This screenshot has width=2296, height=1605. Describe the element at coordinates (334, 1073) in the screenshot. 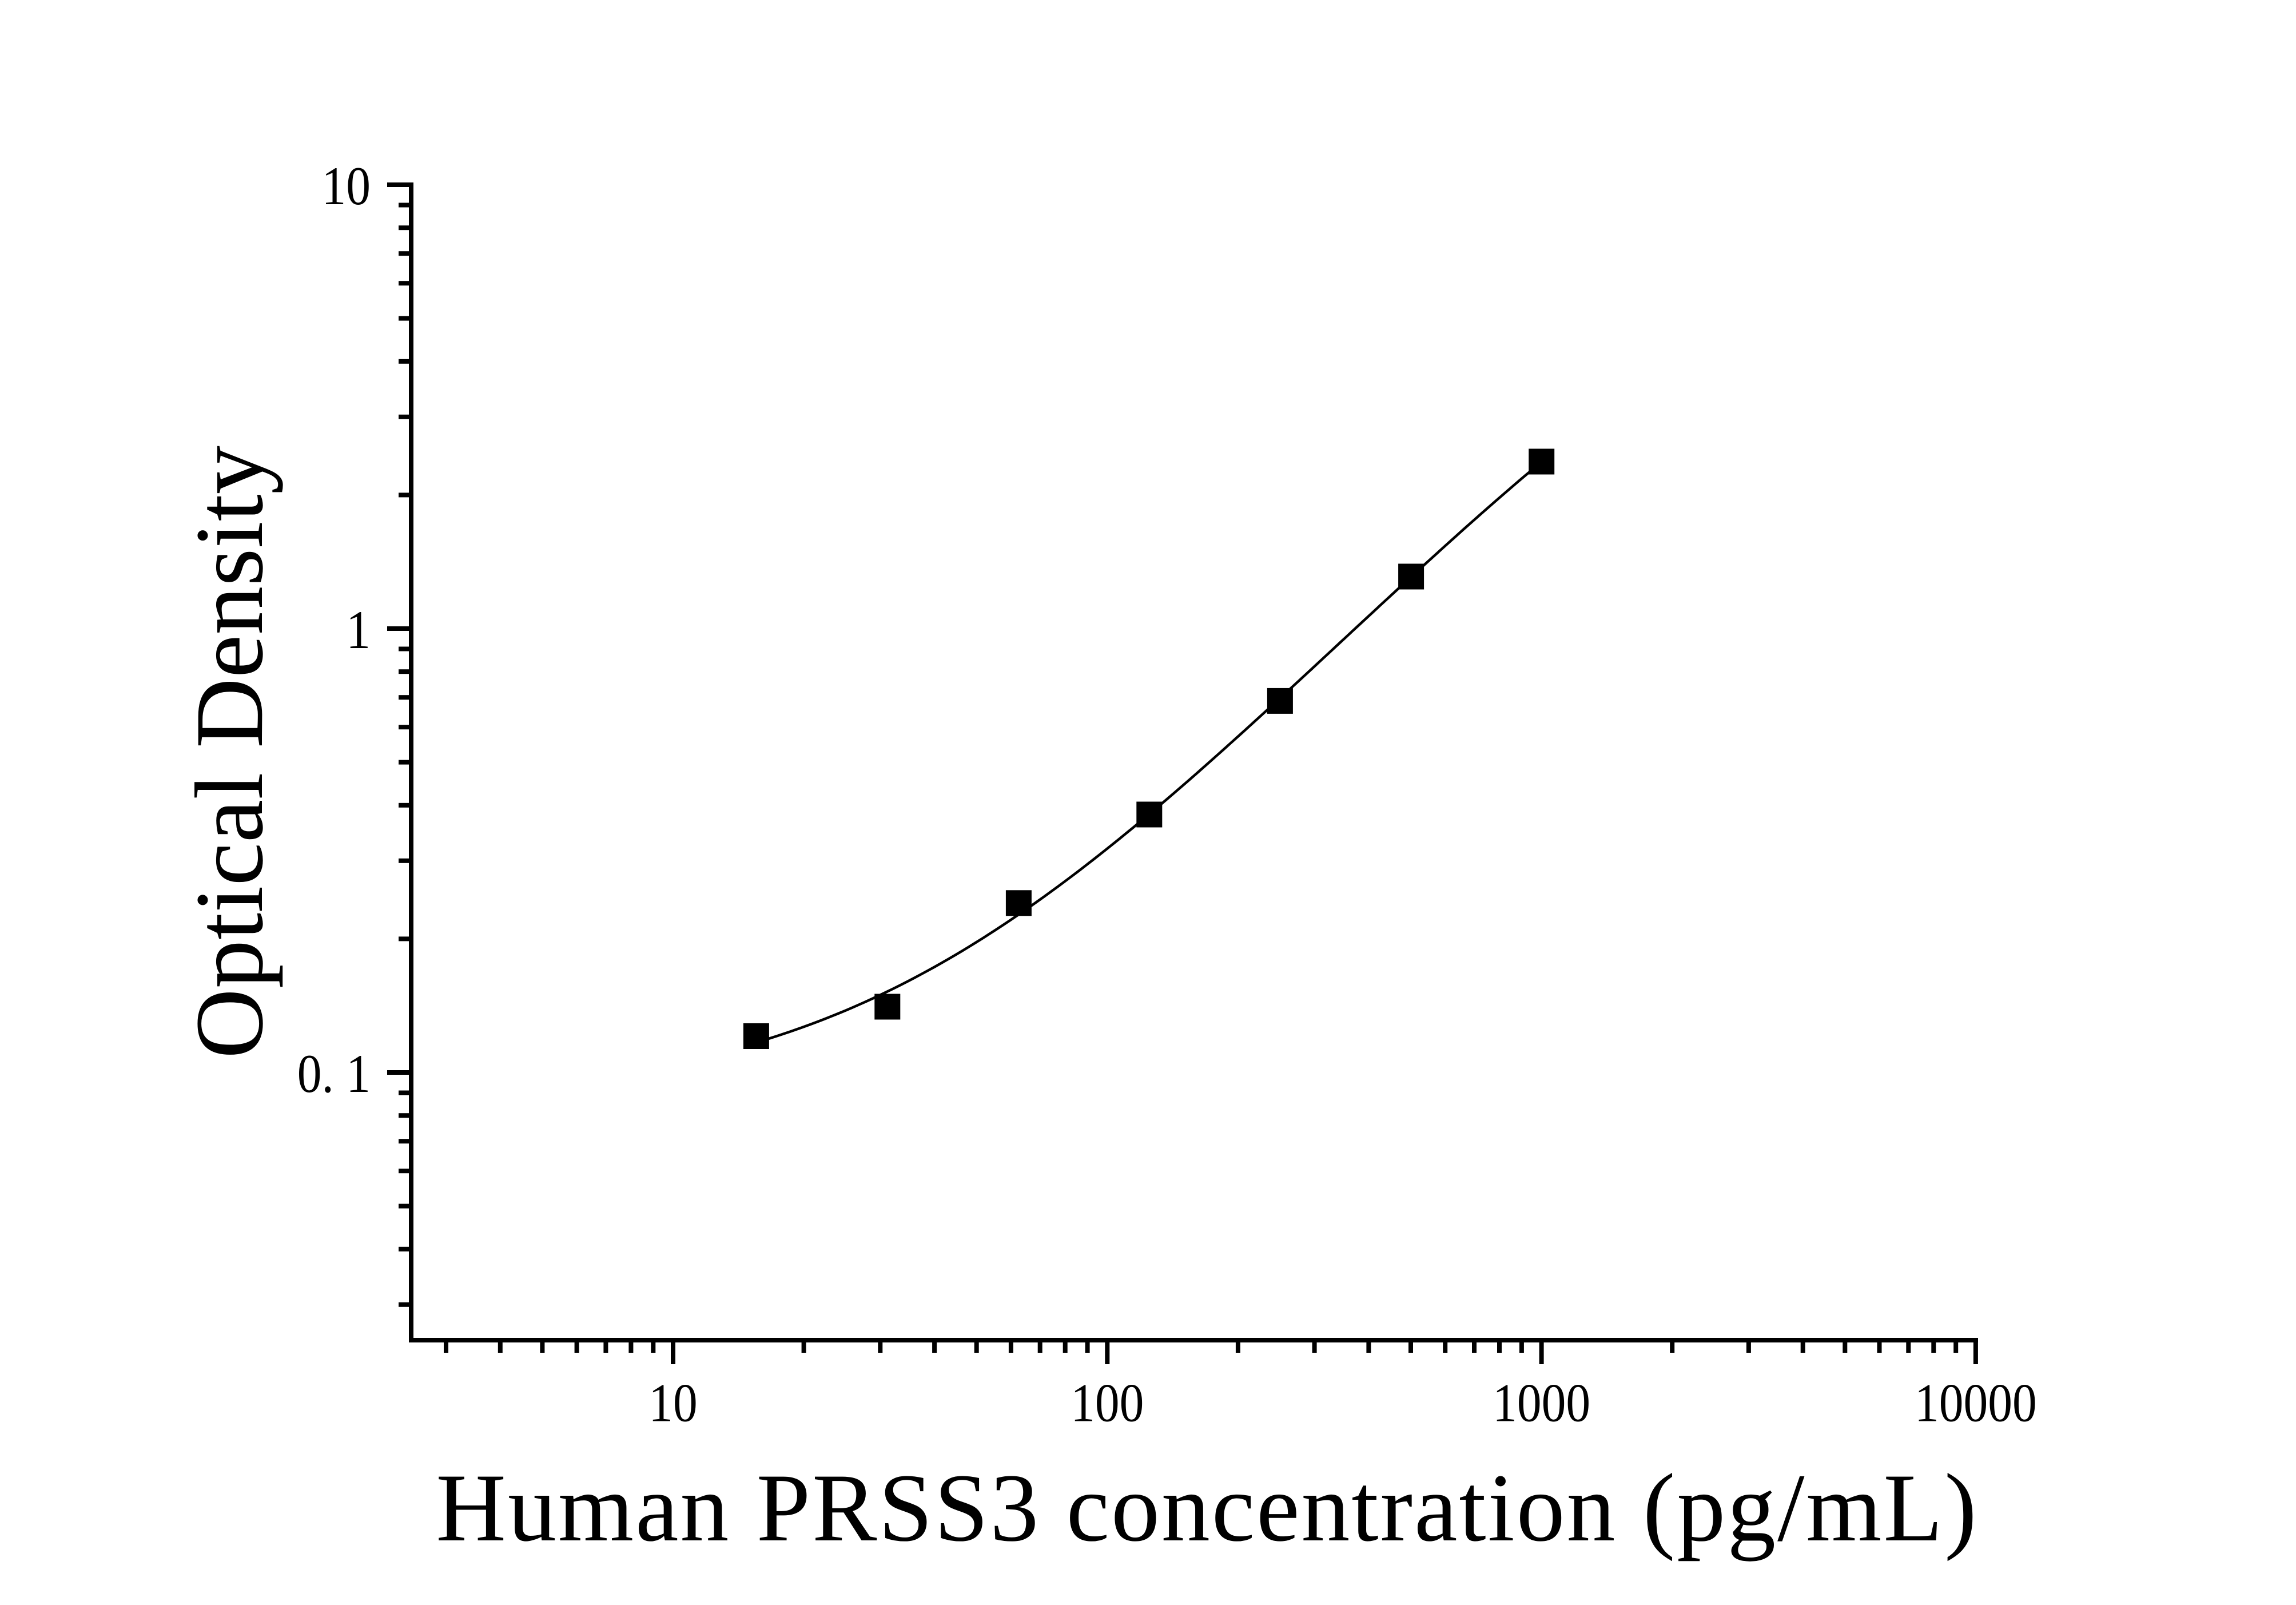

I see `svg-text: 0. 1` at that location.